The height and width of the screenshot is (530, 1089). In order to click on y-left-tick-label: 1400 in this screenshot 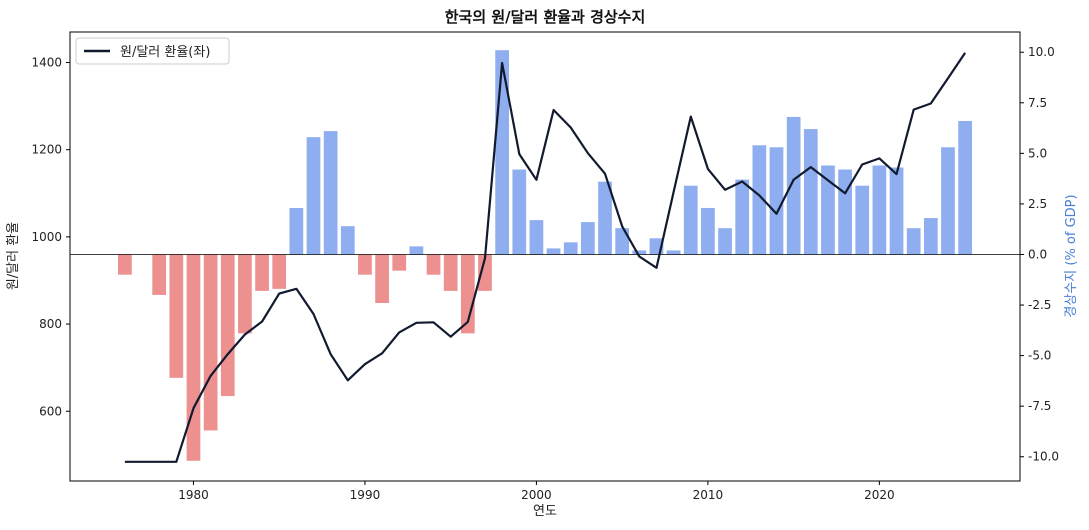, I will do `click(46, 63)`.